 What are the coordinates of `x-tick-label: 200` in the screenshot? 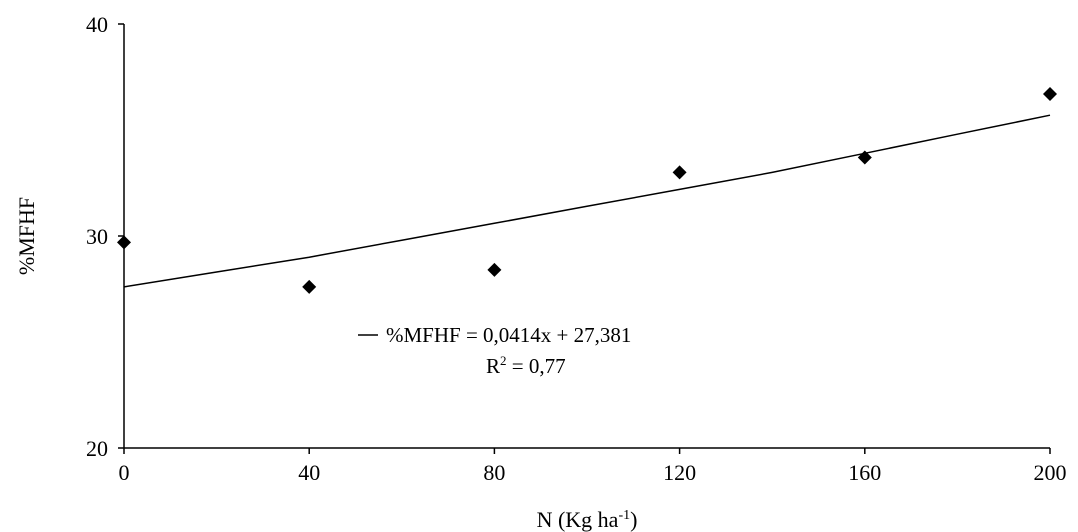 It's located at (1050, 472).